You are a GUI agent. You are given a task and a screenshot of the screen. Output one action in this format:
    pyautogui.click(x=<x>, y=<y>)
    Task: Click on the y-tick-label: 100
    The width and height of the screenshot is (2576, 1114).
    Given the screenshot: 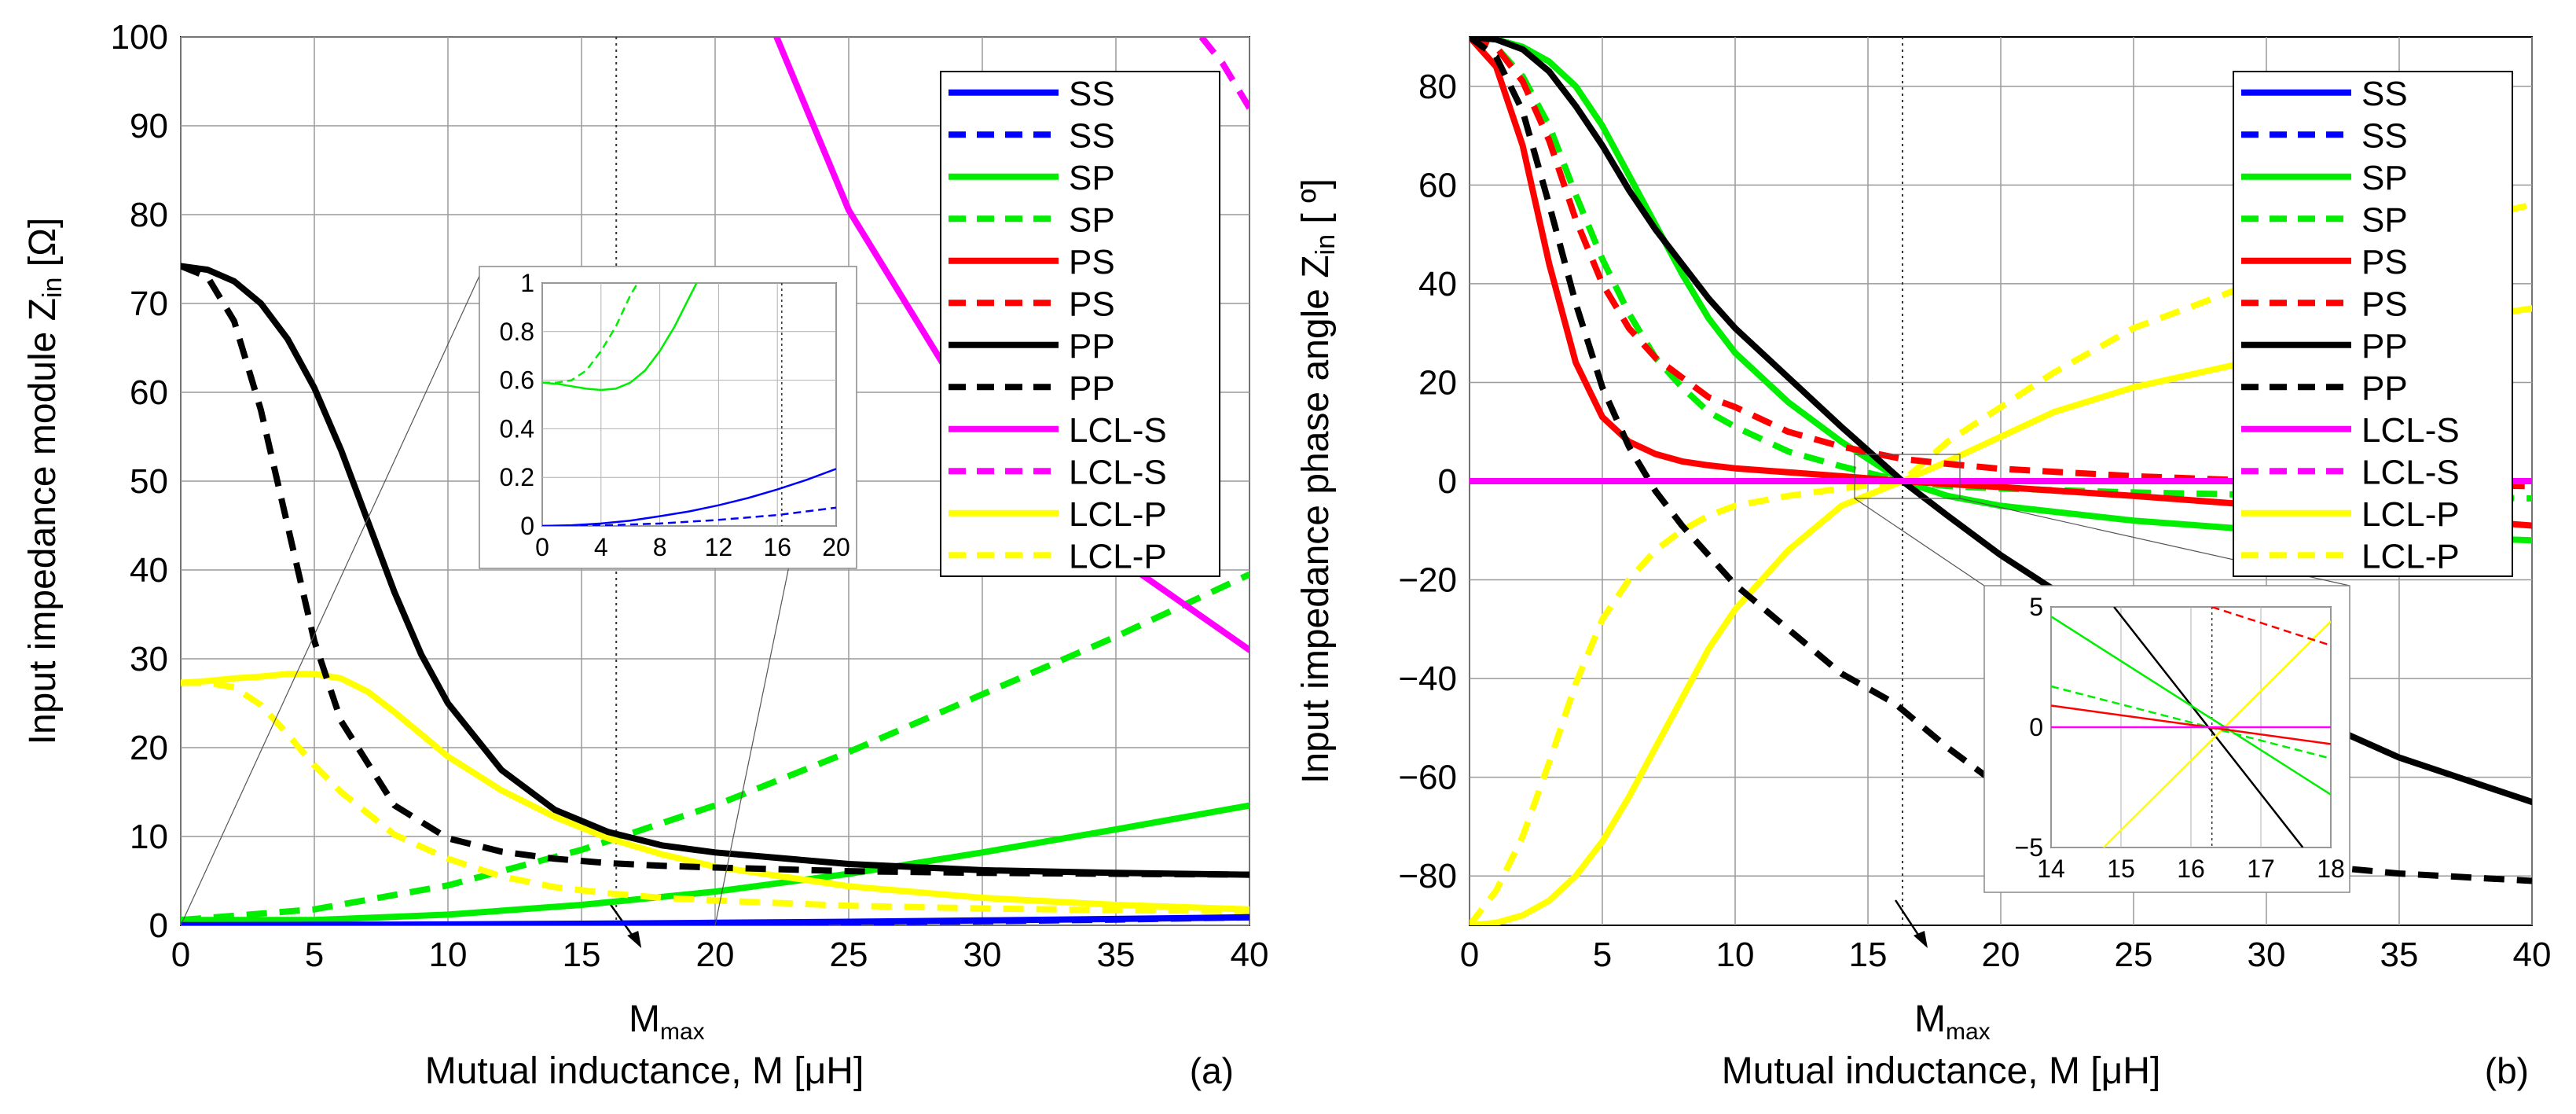 What is the action you would take?
    pyautogui.click(x=139, y=37)
    